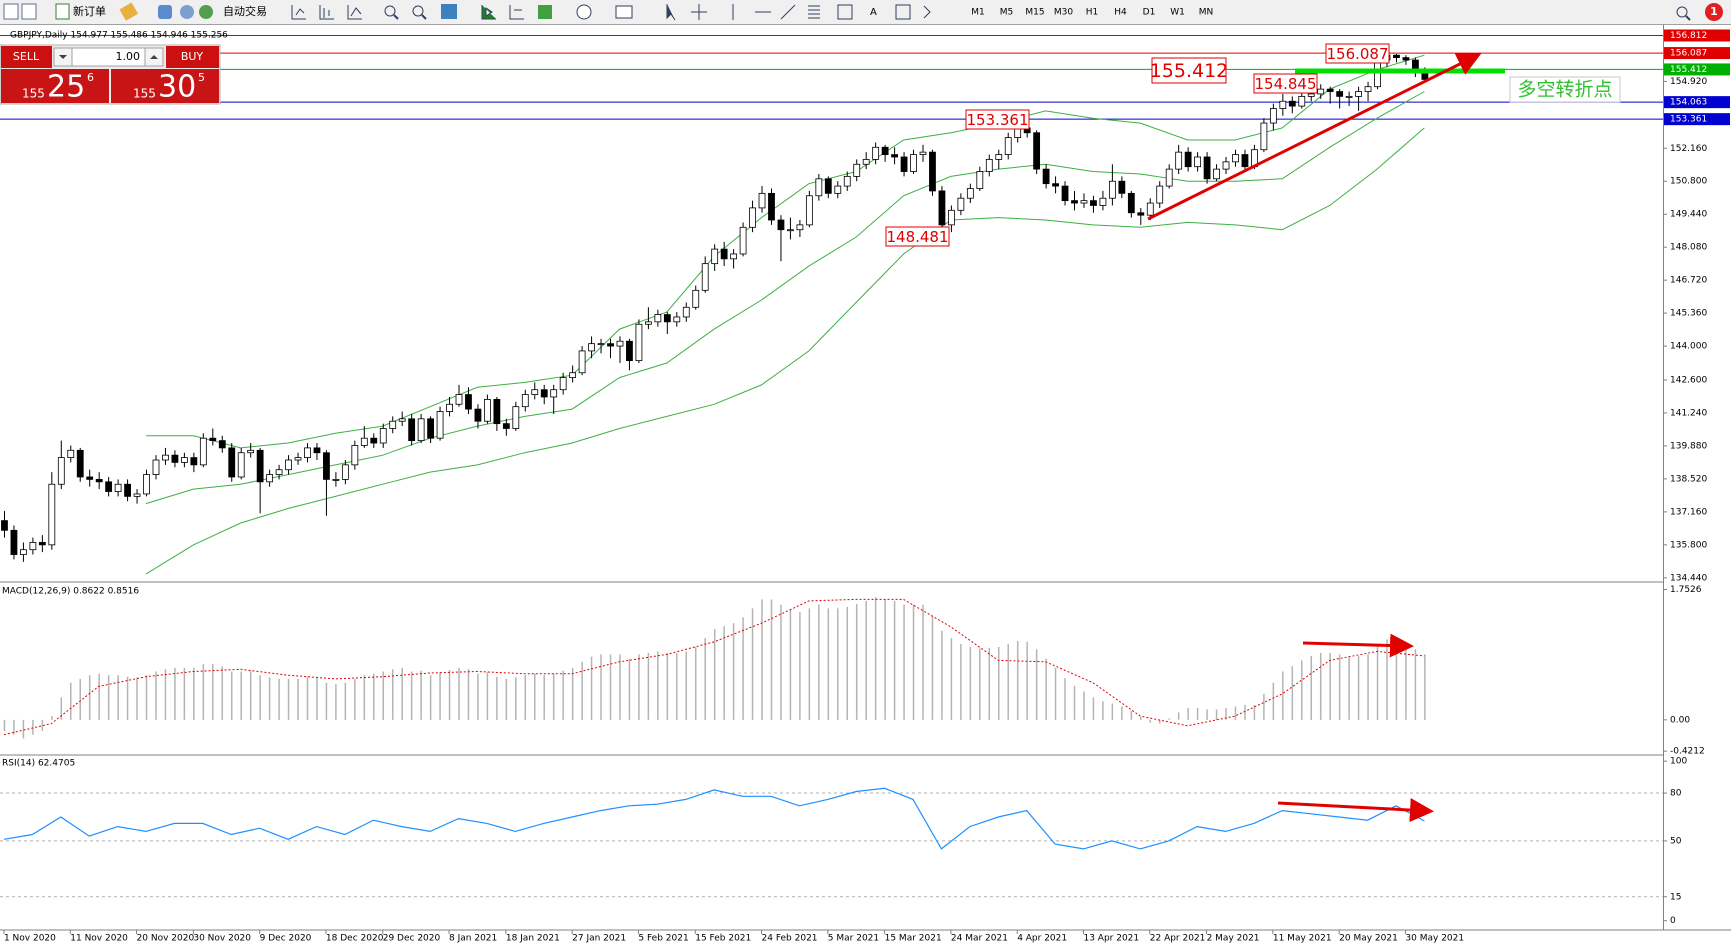  Describe the element at coordinates (166, 939) in the screenshot. I see `x-tick-label: 20 Nov 2020` at that location.